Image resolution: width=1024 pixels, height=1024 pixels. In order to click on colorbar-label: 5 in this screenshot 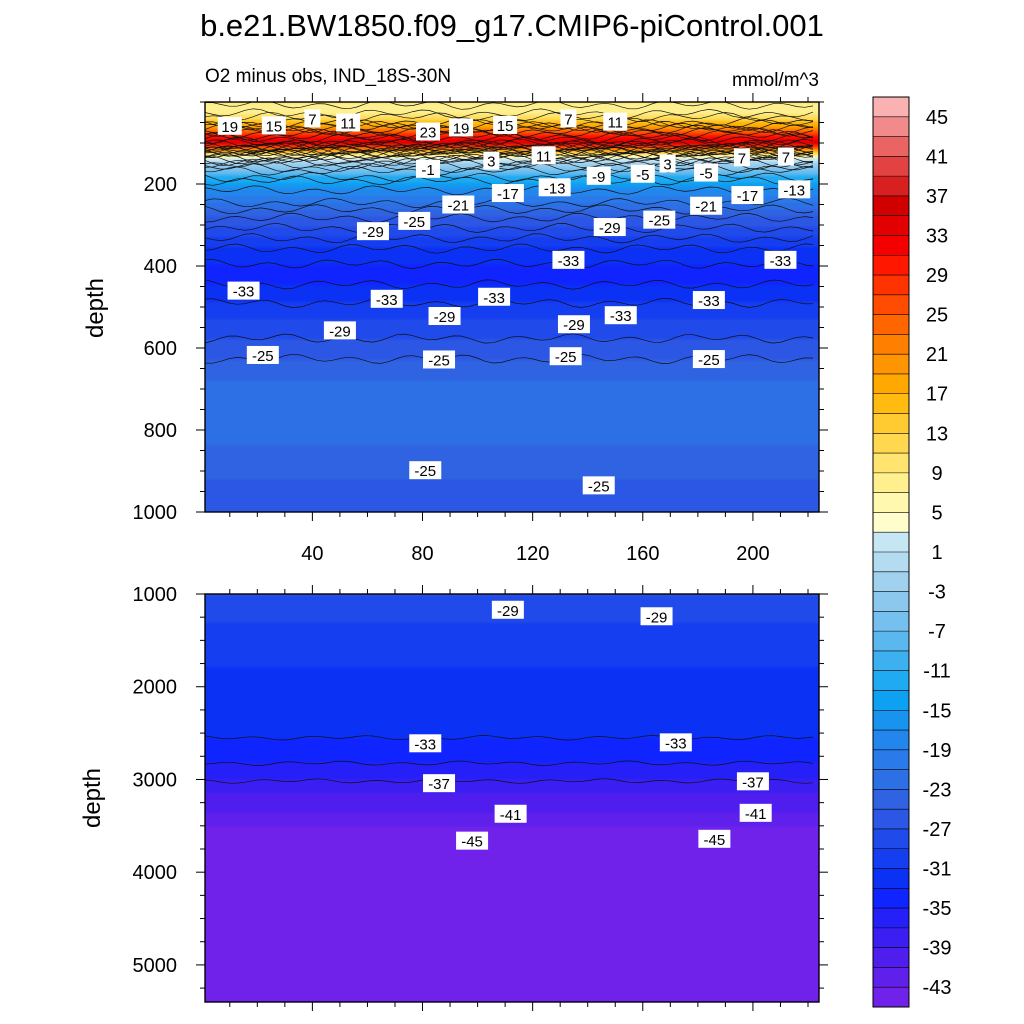, I will do `click(936, 513)`.